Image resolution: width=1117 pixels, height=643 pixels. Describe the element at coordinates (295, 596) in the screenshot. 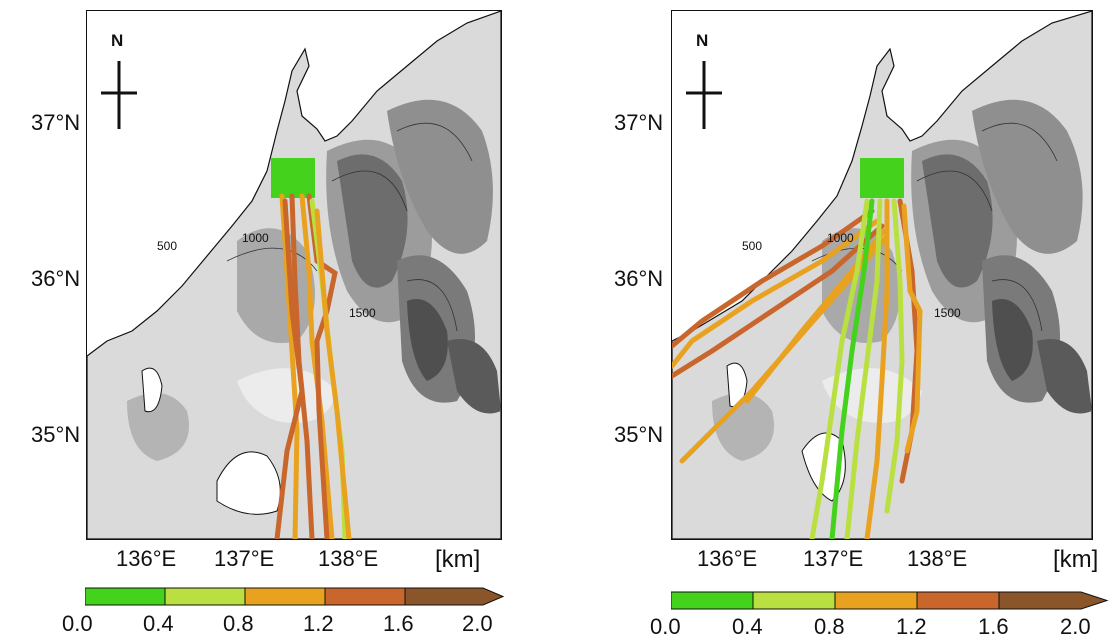

I see `colorbar-left` at that location.